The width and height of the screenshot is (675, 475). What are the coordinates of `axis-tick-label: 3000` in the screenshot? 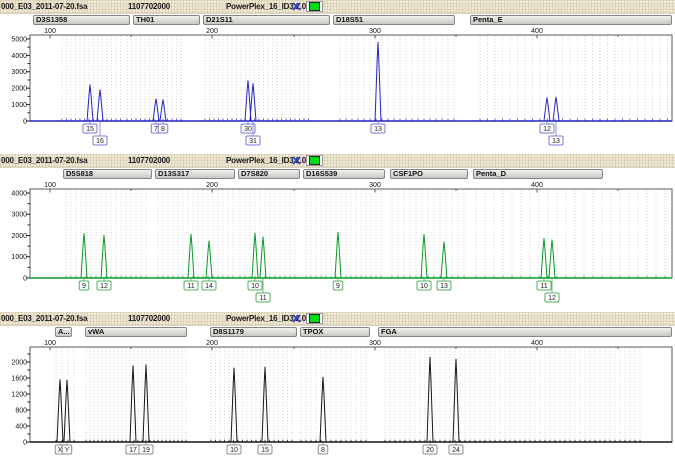 It's located at (19, 215).